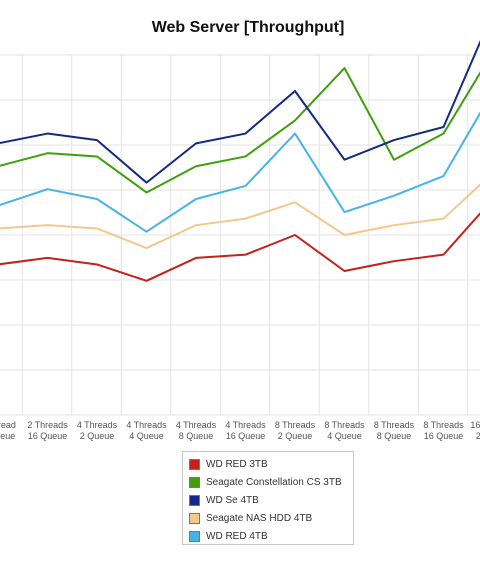  I want to click on x-tick-label: 8 Threads 2 Queue, so click(295, 430).